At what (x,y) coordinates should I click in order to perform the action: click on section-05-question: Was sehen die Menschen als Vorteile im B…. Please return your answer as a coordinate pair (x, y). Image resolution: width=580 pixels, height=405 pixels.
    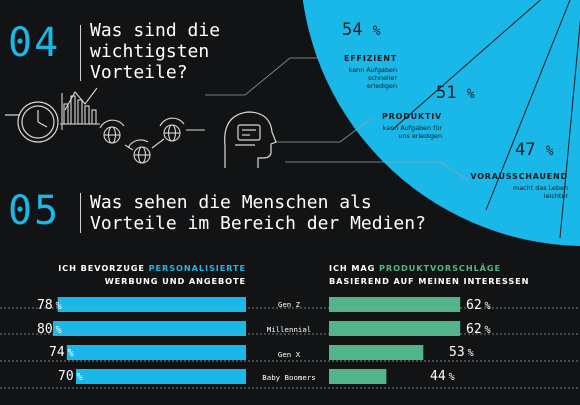
    Looking at the image, I should click on (258, 213).